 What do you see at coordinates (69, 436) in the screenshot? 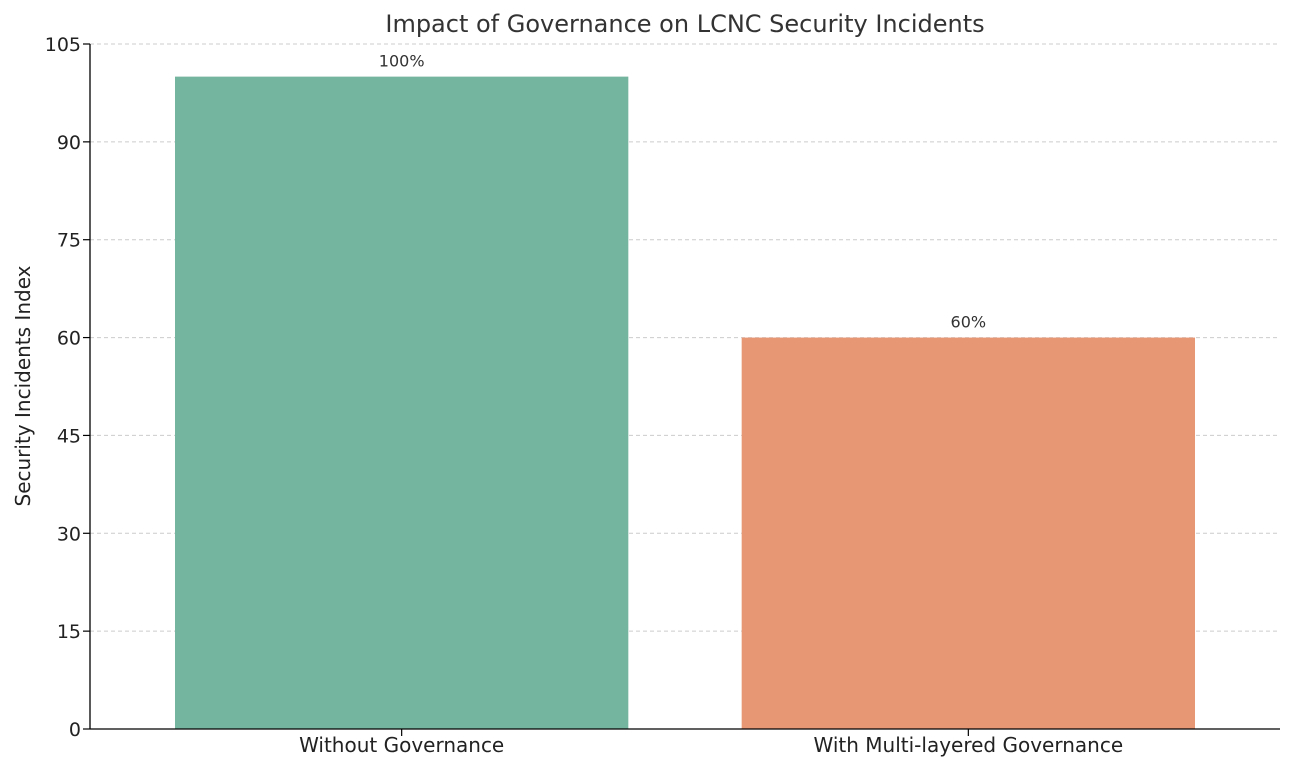
I see `y-tick-label: 45` at bounding box center [69, 436].